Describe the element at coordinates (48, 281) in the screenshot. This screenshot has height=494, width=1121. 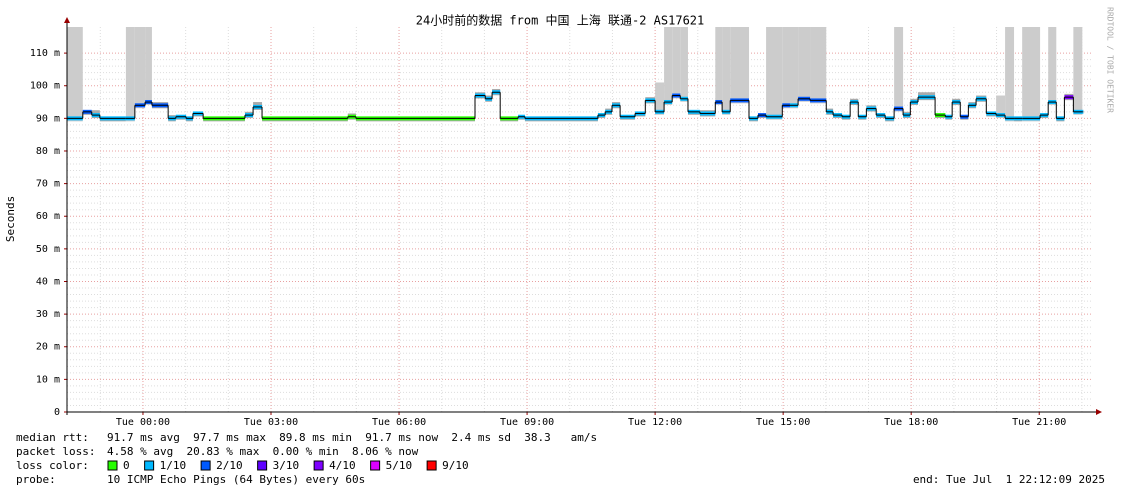
I see `y-tick-label: 40 m` at that location.